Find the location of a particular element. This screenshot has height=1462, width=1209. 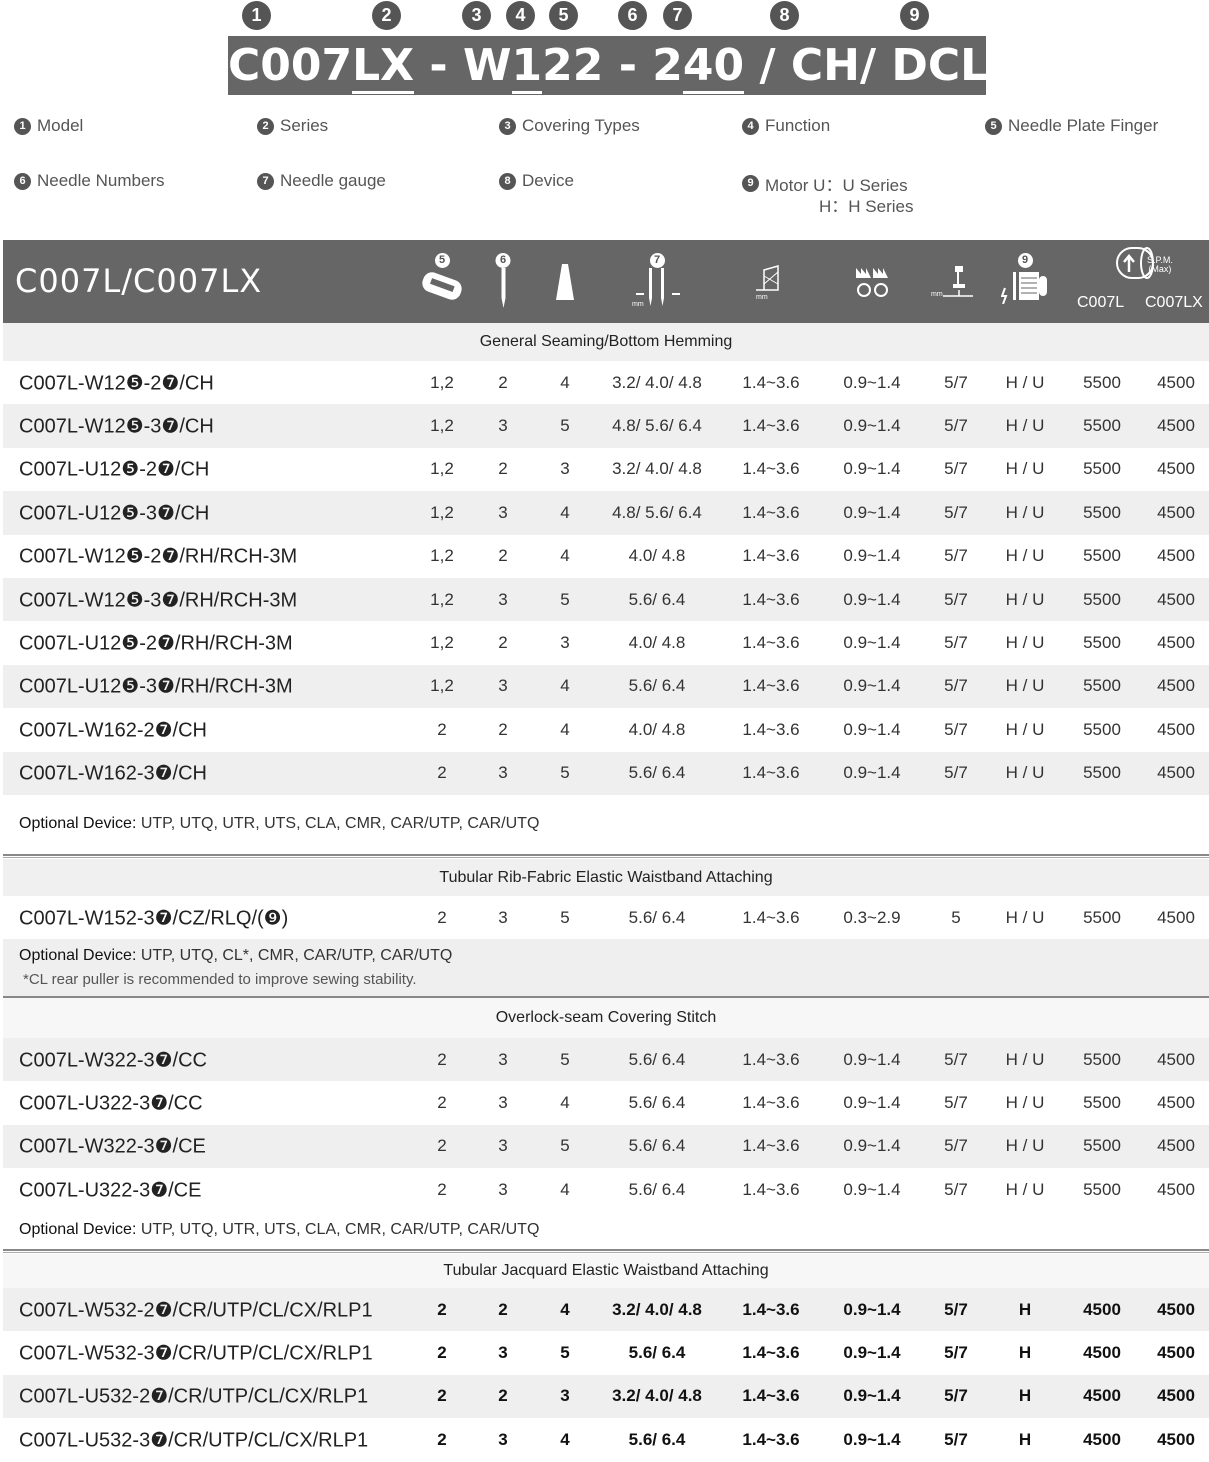

optional-device-label: Optional Device: is located at coordinates (78, 1229).